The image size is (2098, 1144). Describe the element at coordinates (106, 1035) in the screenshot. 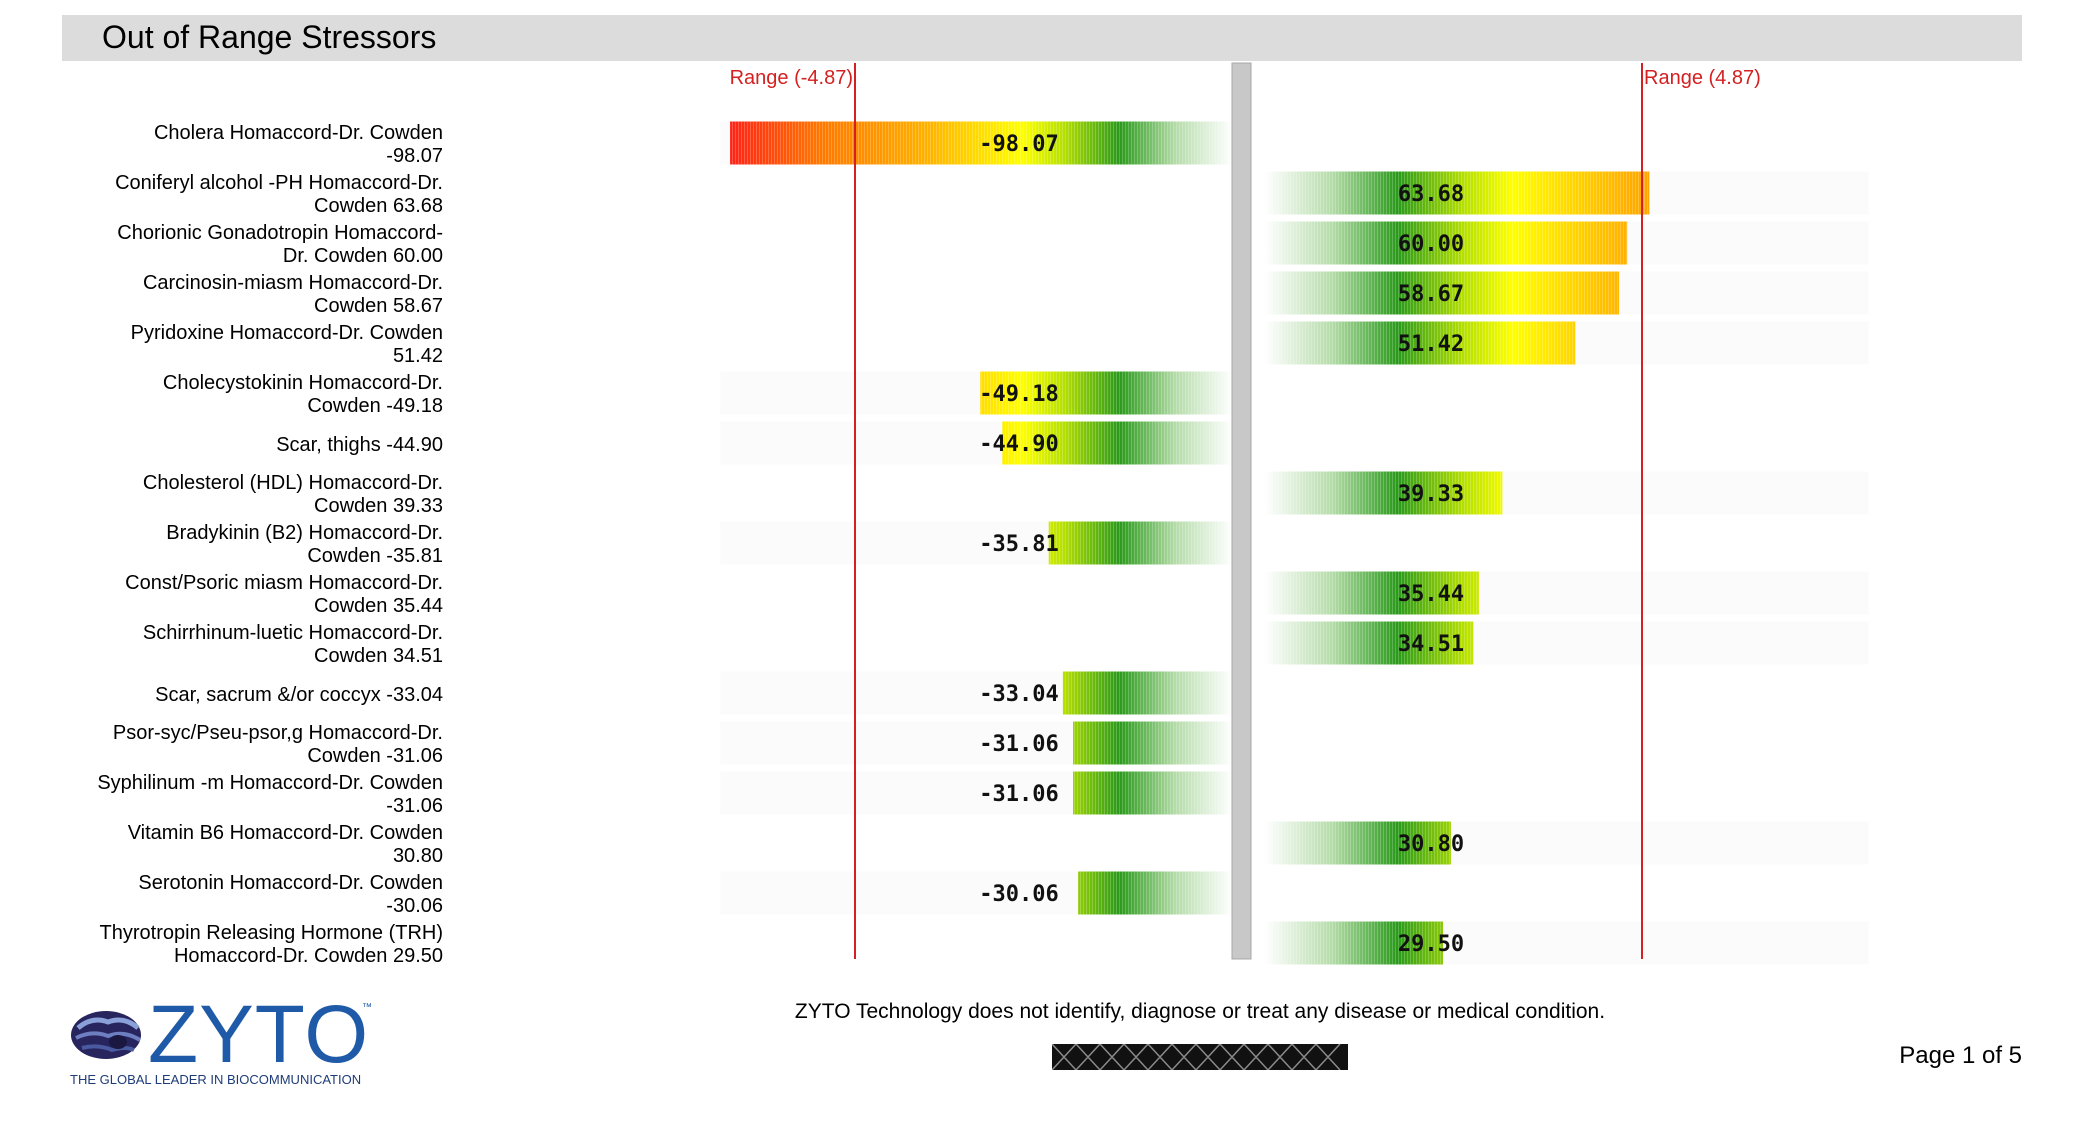

I see `brain-icon` at that location.